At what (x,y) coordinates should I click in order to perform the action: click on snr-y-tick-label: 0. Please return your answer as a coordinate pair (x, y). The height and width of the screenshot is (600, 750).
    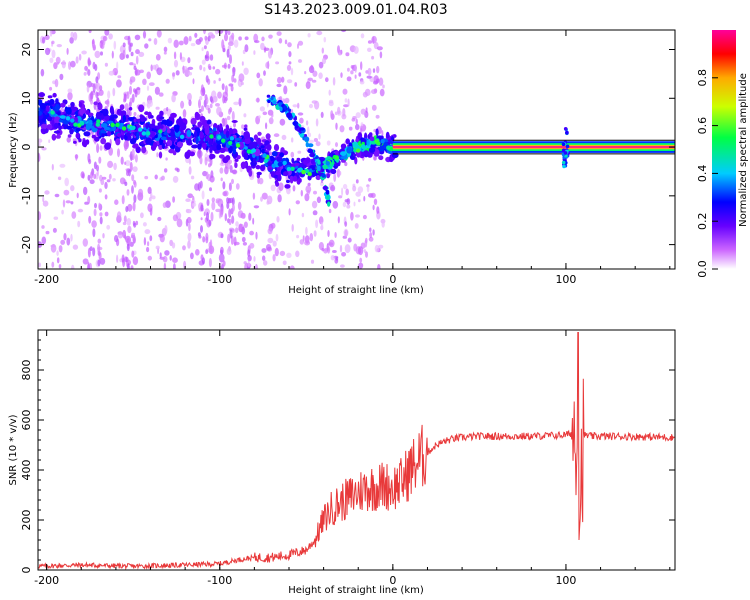
    Looking at the image, I should click on (26, 570).